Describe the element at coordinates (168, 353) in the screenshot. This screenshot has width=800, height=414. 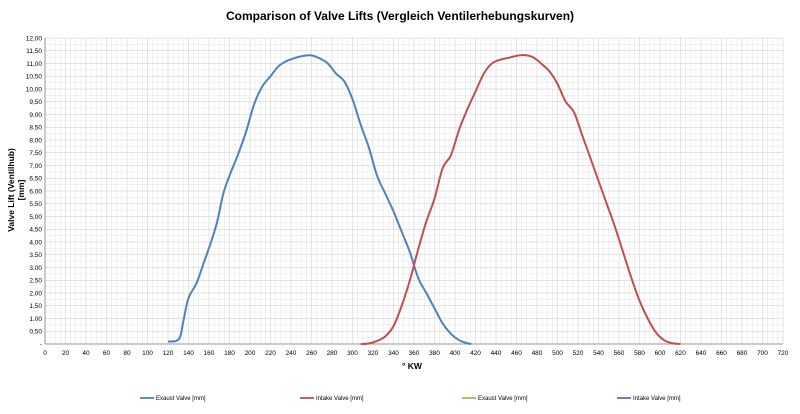
I see `x-tick-label: 120` at that location.